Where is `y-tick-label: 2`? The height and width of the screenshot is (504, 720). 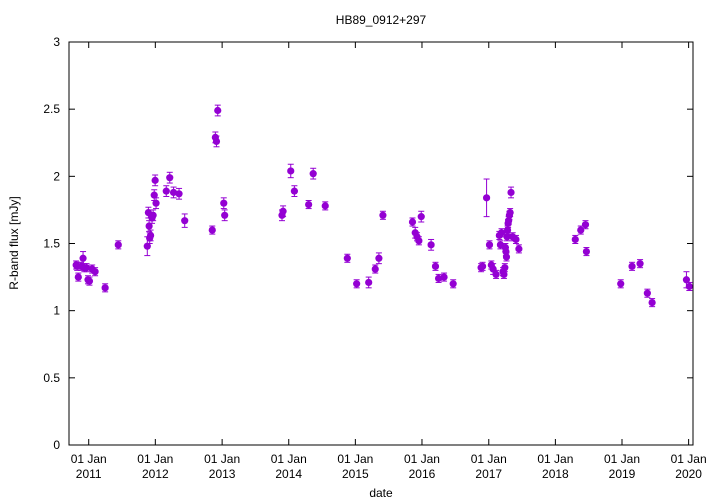
y-tick-label: 2 is located at coordinates (56, 176).